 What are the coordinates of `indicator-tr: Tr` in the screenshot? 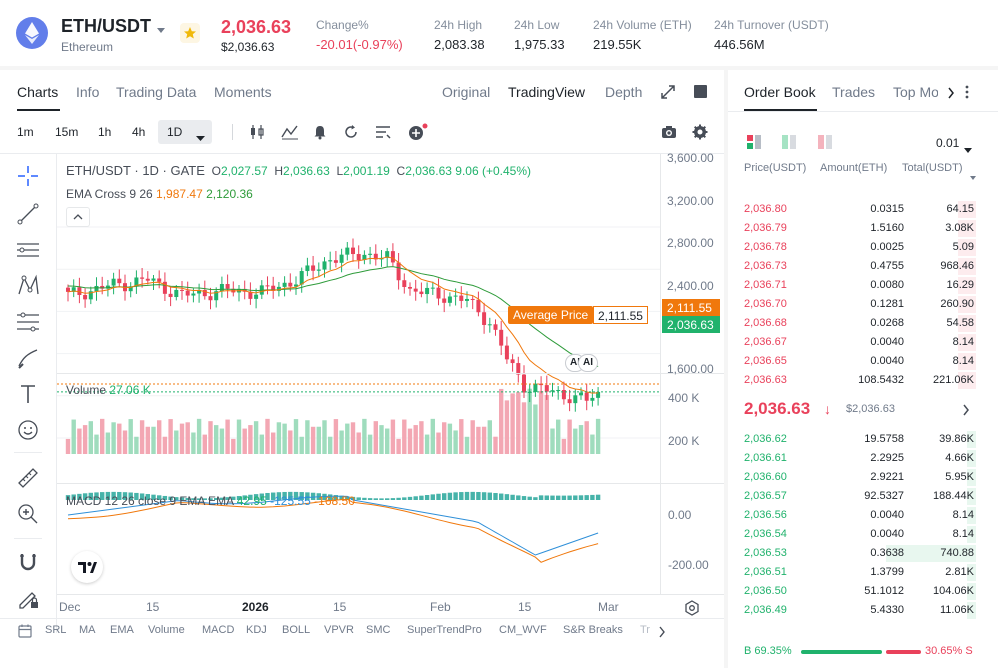 It's located at (645, 630).